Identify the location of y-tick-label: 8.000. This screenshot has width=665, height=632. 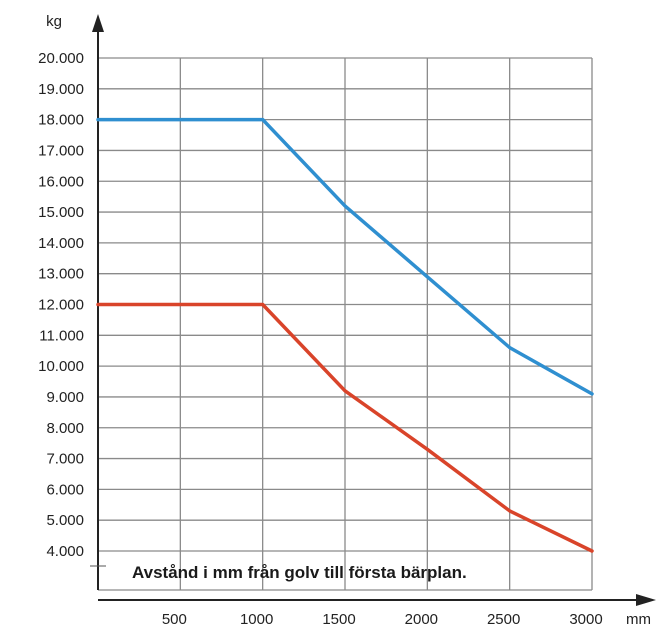
(65, 428).